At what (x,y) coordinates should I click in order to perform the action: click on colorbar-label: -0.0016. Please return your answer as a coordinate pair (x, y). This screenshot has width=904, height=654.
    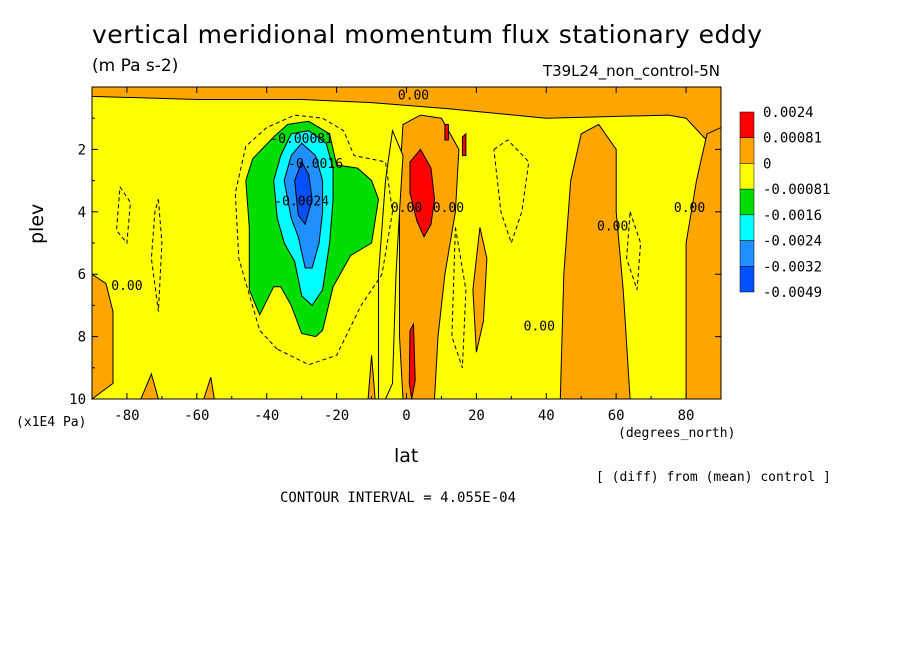
    Looking at the image, I should click on (792, 216).